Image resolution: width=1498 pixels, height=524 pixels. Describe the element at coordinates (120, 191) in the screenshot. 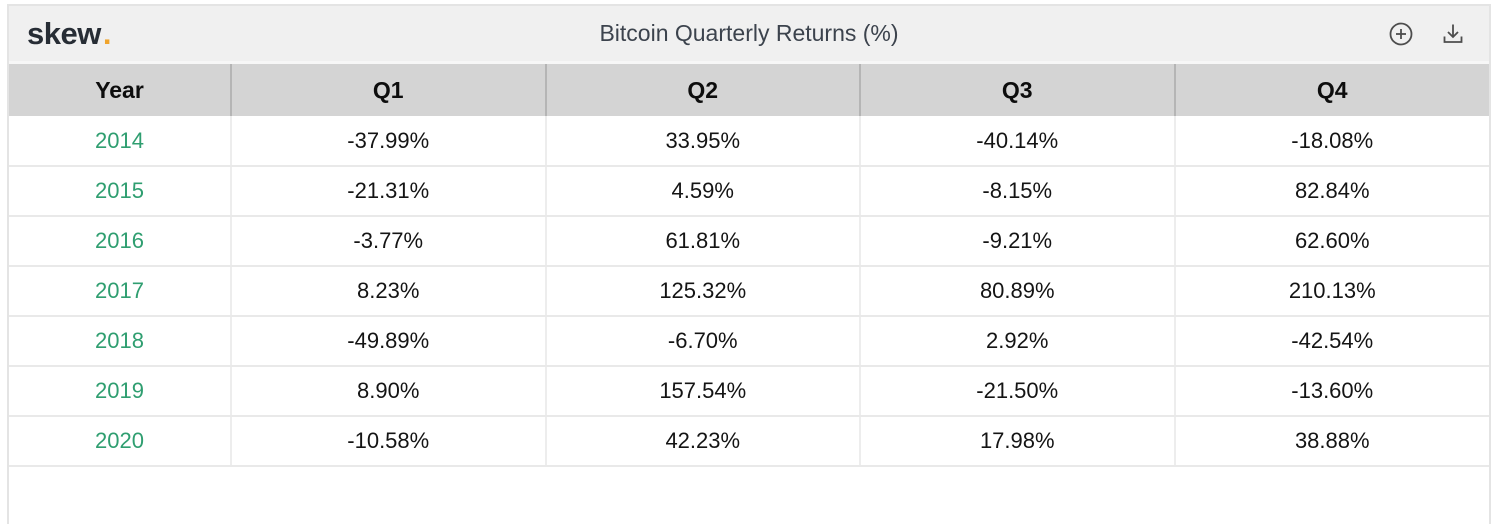

I see `year-cell: 2015` at that location.